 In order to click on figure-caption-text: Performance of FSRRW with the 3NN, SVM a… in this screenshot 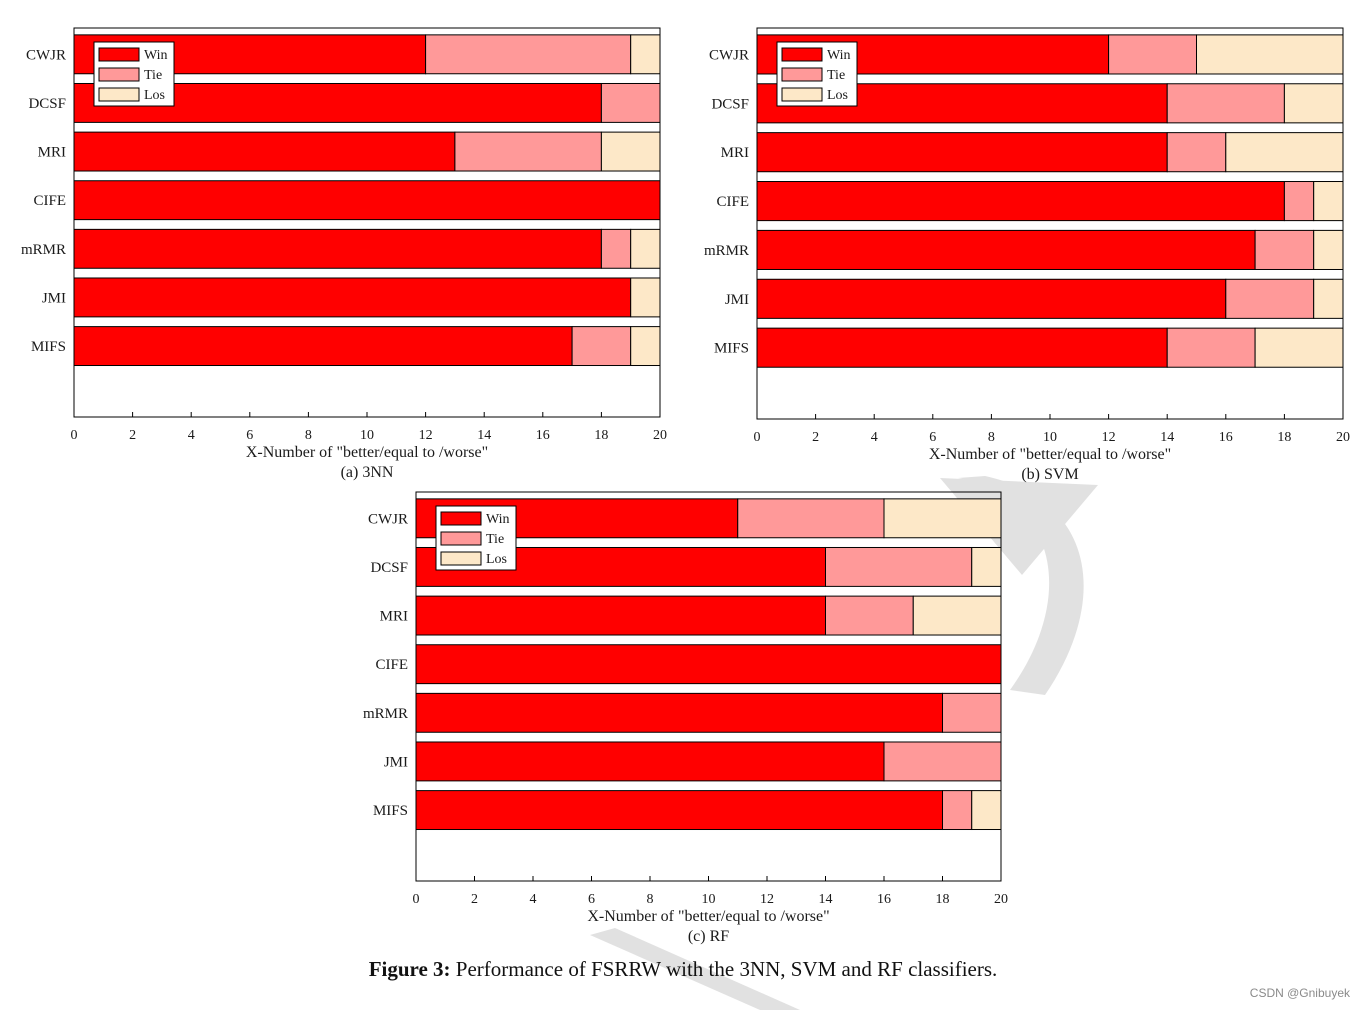, I will do `click(726, 969)`.